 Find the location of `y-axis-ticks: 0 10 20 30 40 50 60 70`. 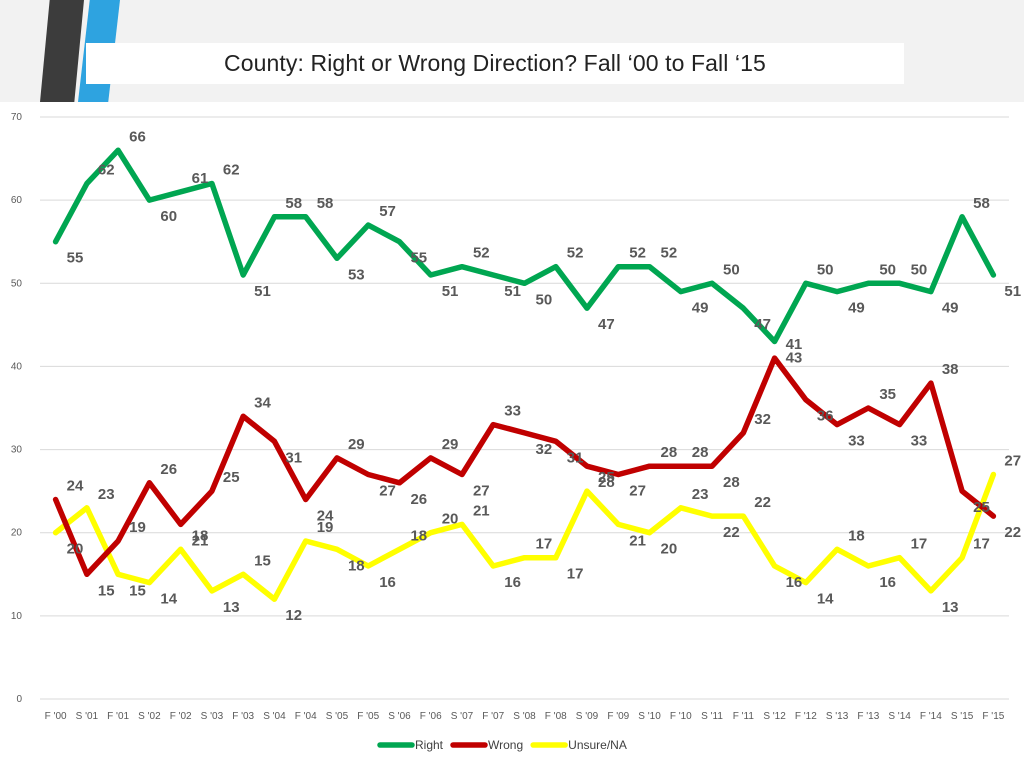

y-axis-ticks: 0 10 20 30 40 50 60 70 is located at coordinates (17, 408).